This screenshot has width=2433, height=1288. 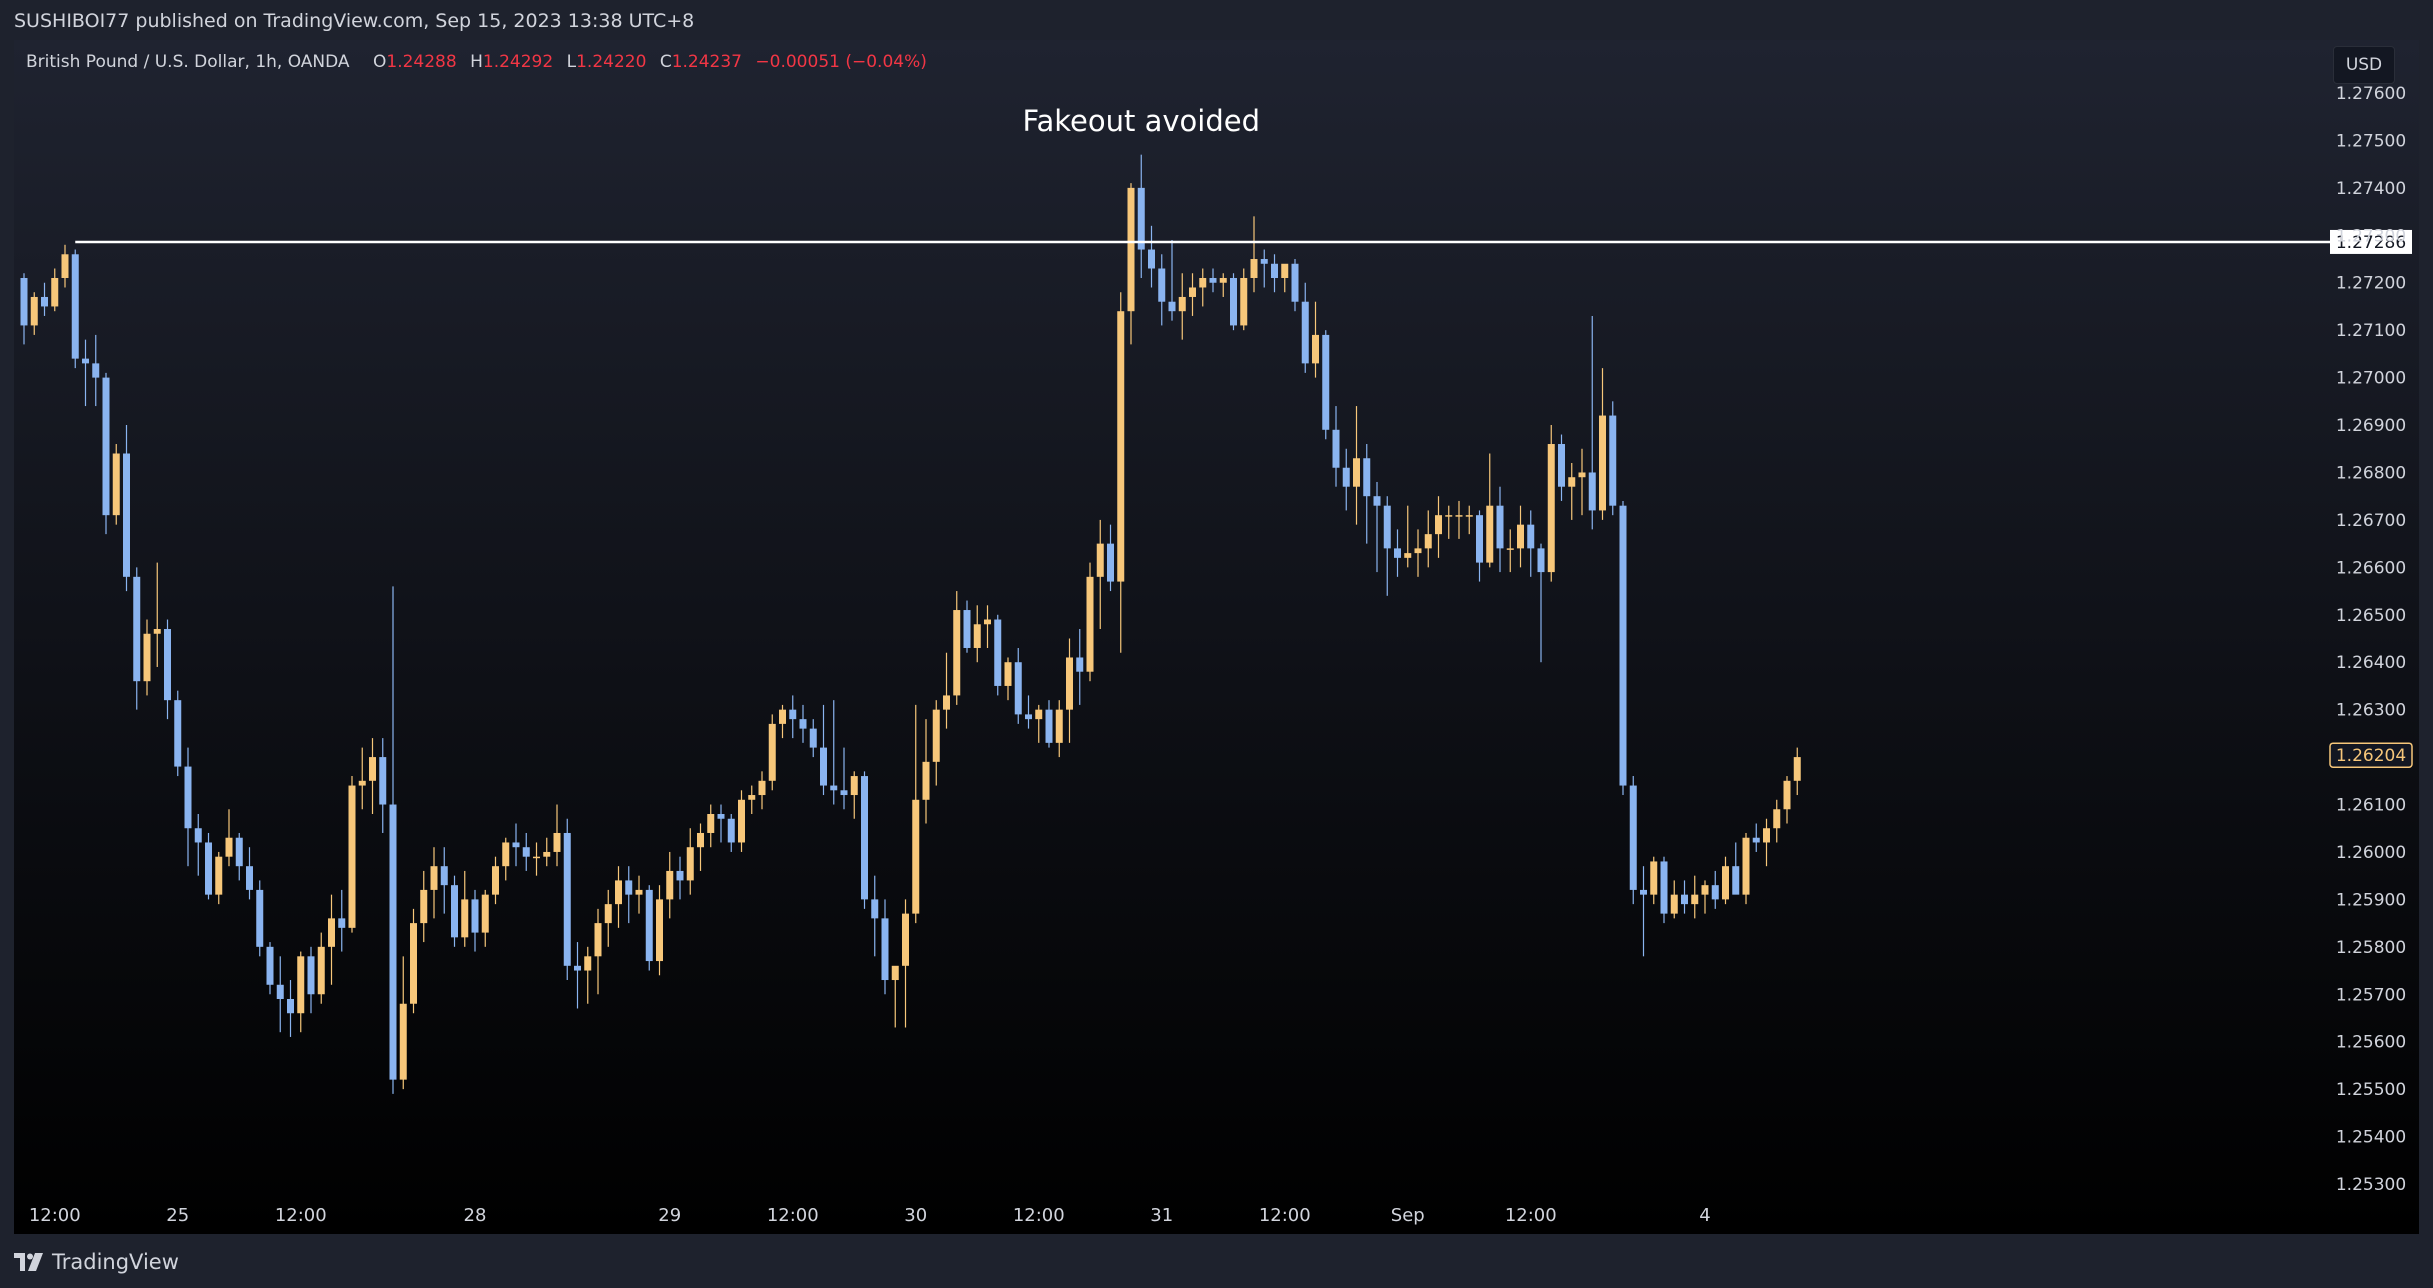 I want to click on open-value: 1.24288, so click(x=421, y=62).